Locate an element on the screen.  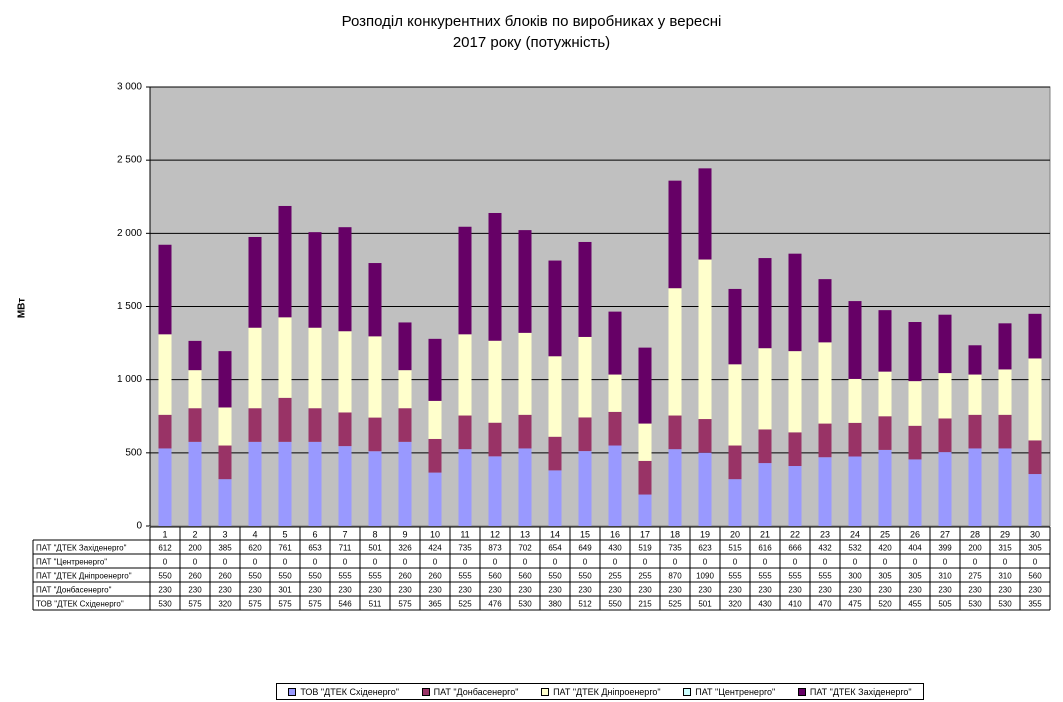
data-label: 310 is located at coordinates (945, 576).